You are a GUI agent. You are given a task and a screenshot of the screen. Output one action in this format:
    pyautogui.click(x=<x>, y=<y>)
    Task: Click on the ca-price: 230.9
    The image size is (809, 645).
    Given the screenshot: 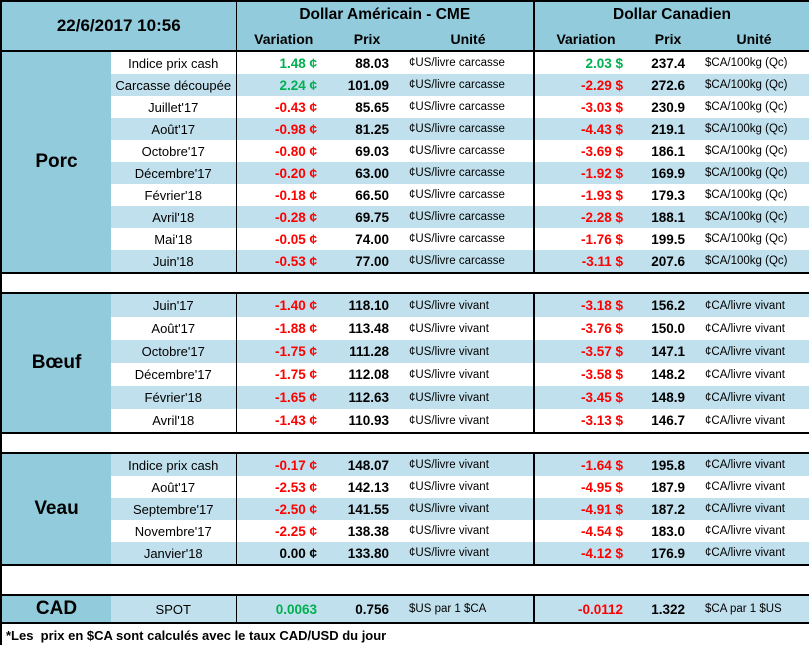 What is the action you would take?
    pyautogui.click(x=668, y=107)
    